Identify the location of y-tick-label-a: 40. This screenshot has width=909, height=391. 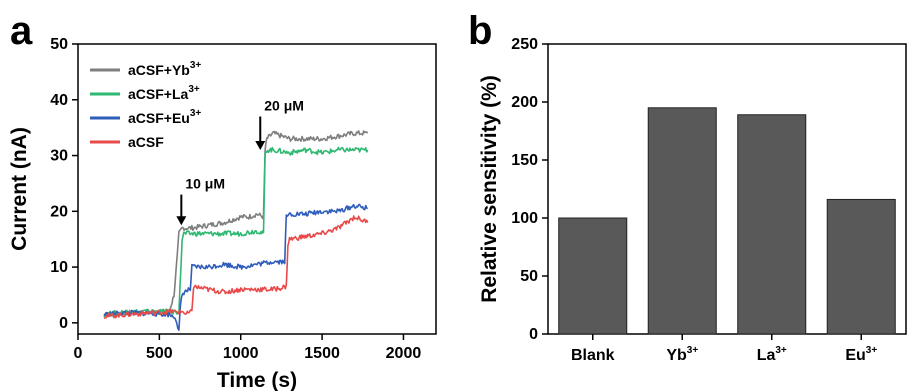
(59, 100).